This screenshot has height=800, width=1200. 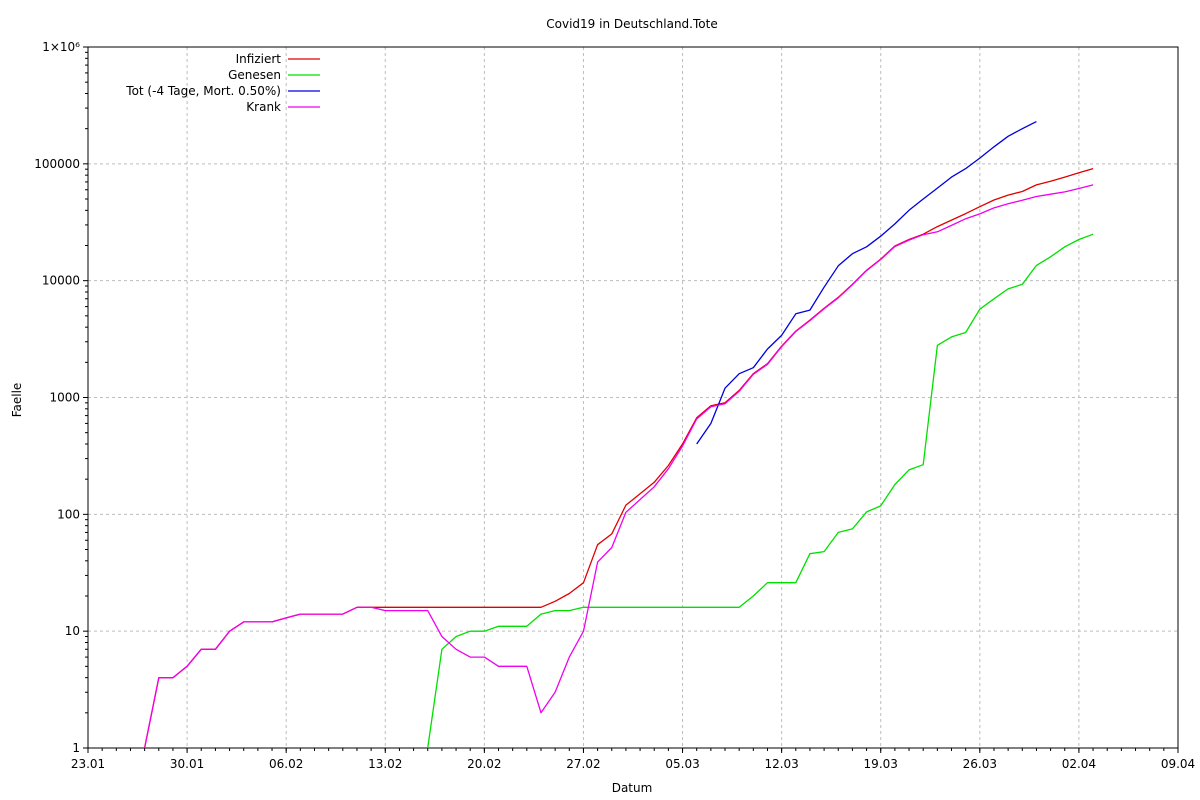 What do you see at coordinates (64, 398) in the screenshot?
I see `y-tick-label: 1000` at bounding box center [64, 398].